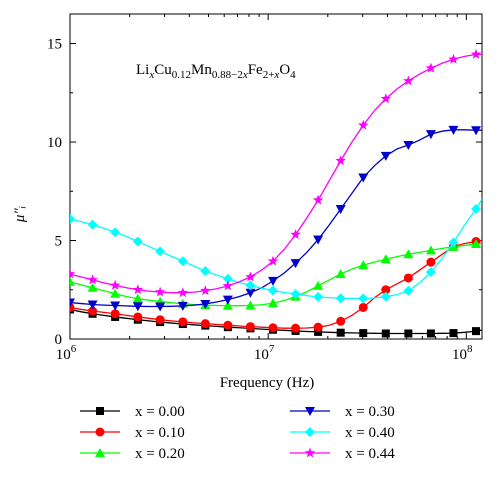 The image size is (500, 480). Describe the element at coordinates (269, 75) in the screenshot. I see `annotation-part: 2+` at that location.